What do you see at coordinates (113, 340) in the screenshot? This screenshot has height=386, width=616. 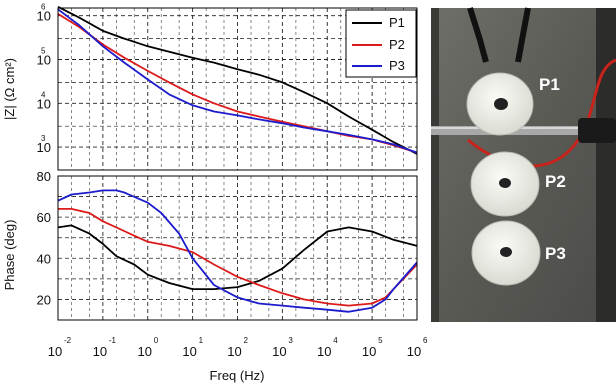 I see `x-tick-exponent: -1` at bounding box center [113, 340].